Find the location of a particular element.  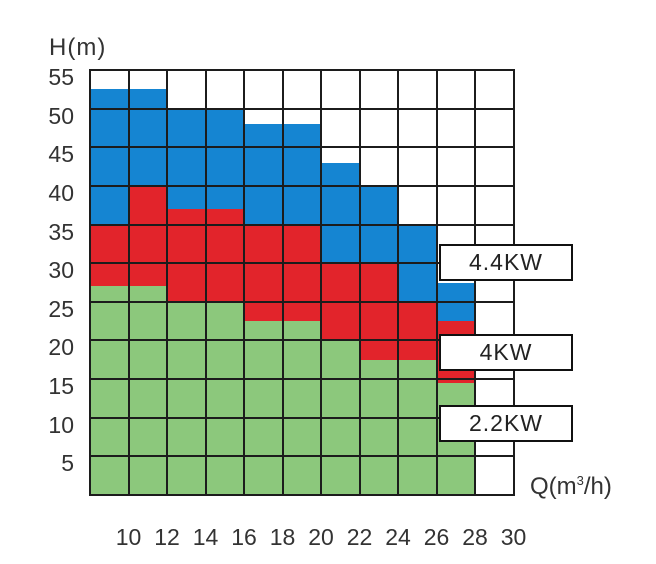

grid-hline-h40 is located at coordinates (302, 185).